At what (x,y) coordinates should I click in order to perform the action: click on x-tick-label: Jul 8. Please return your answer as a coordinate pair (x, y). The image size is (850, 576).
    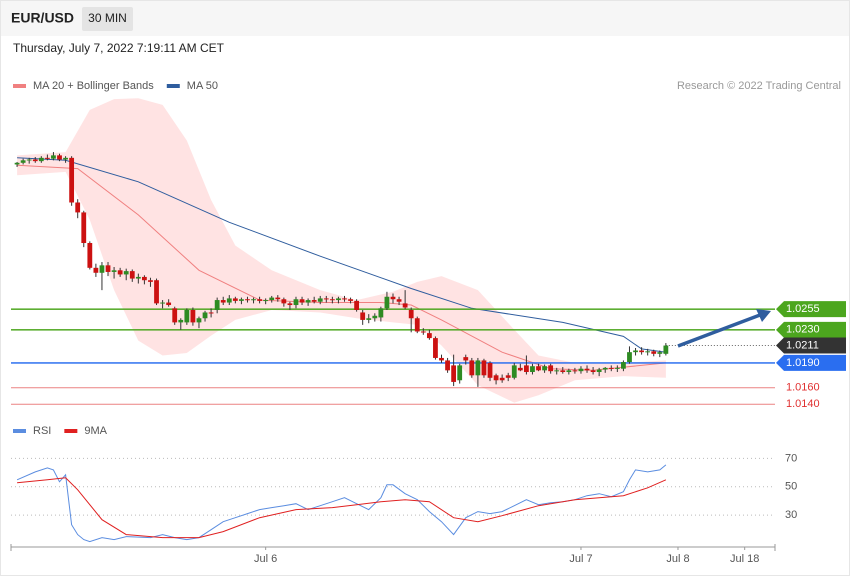
    Looking at the image, I should click on (677, 559).